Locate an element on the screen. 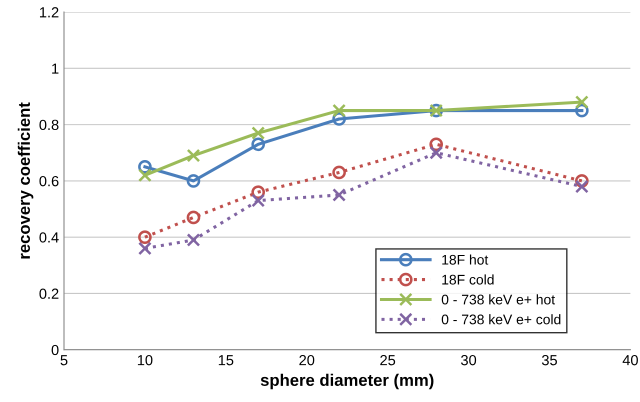  y-tick-label: 0.8 is located at coordinates (49, 125).